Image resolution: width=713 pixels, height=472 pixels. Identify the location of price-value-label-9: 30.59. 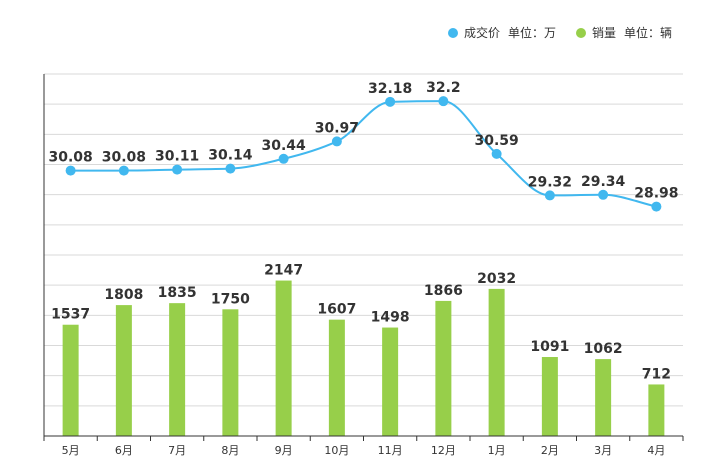
(496, 141).